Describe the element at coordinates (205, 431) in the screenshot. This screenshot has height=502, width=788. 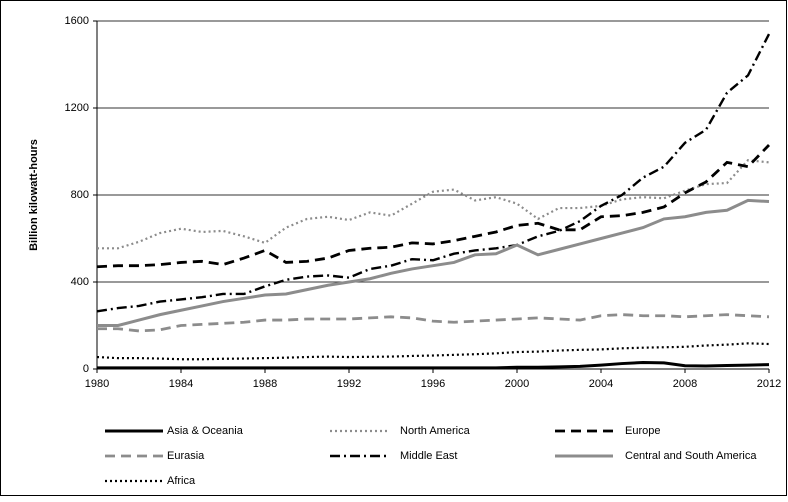
I see `legend-label: Asia & Oceania` at that location.